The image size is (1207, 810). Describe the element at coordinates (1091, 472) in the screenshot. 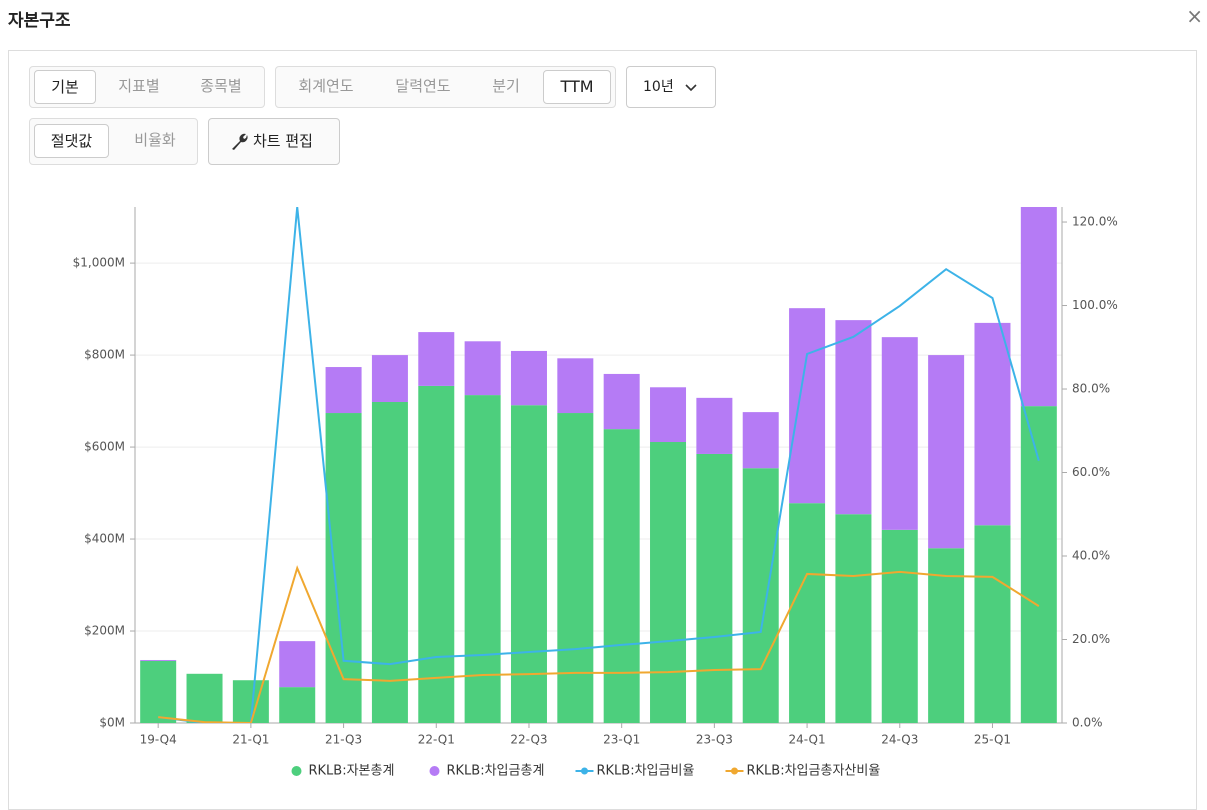

I see `y2-tick-label: 60.0%` at that location.